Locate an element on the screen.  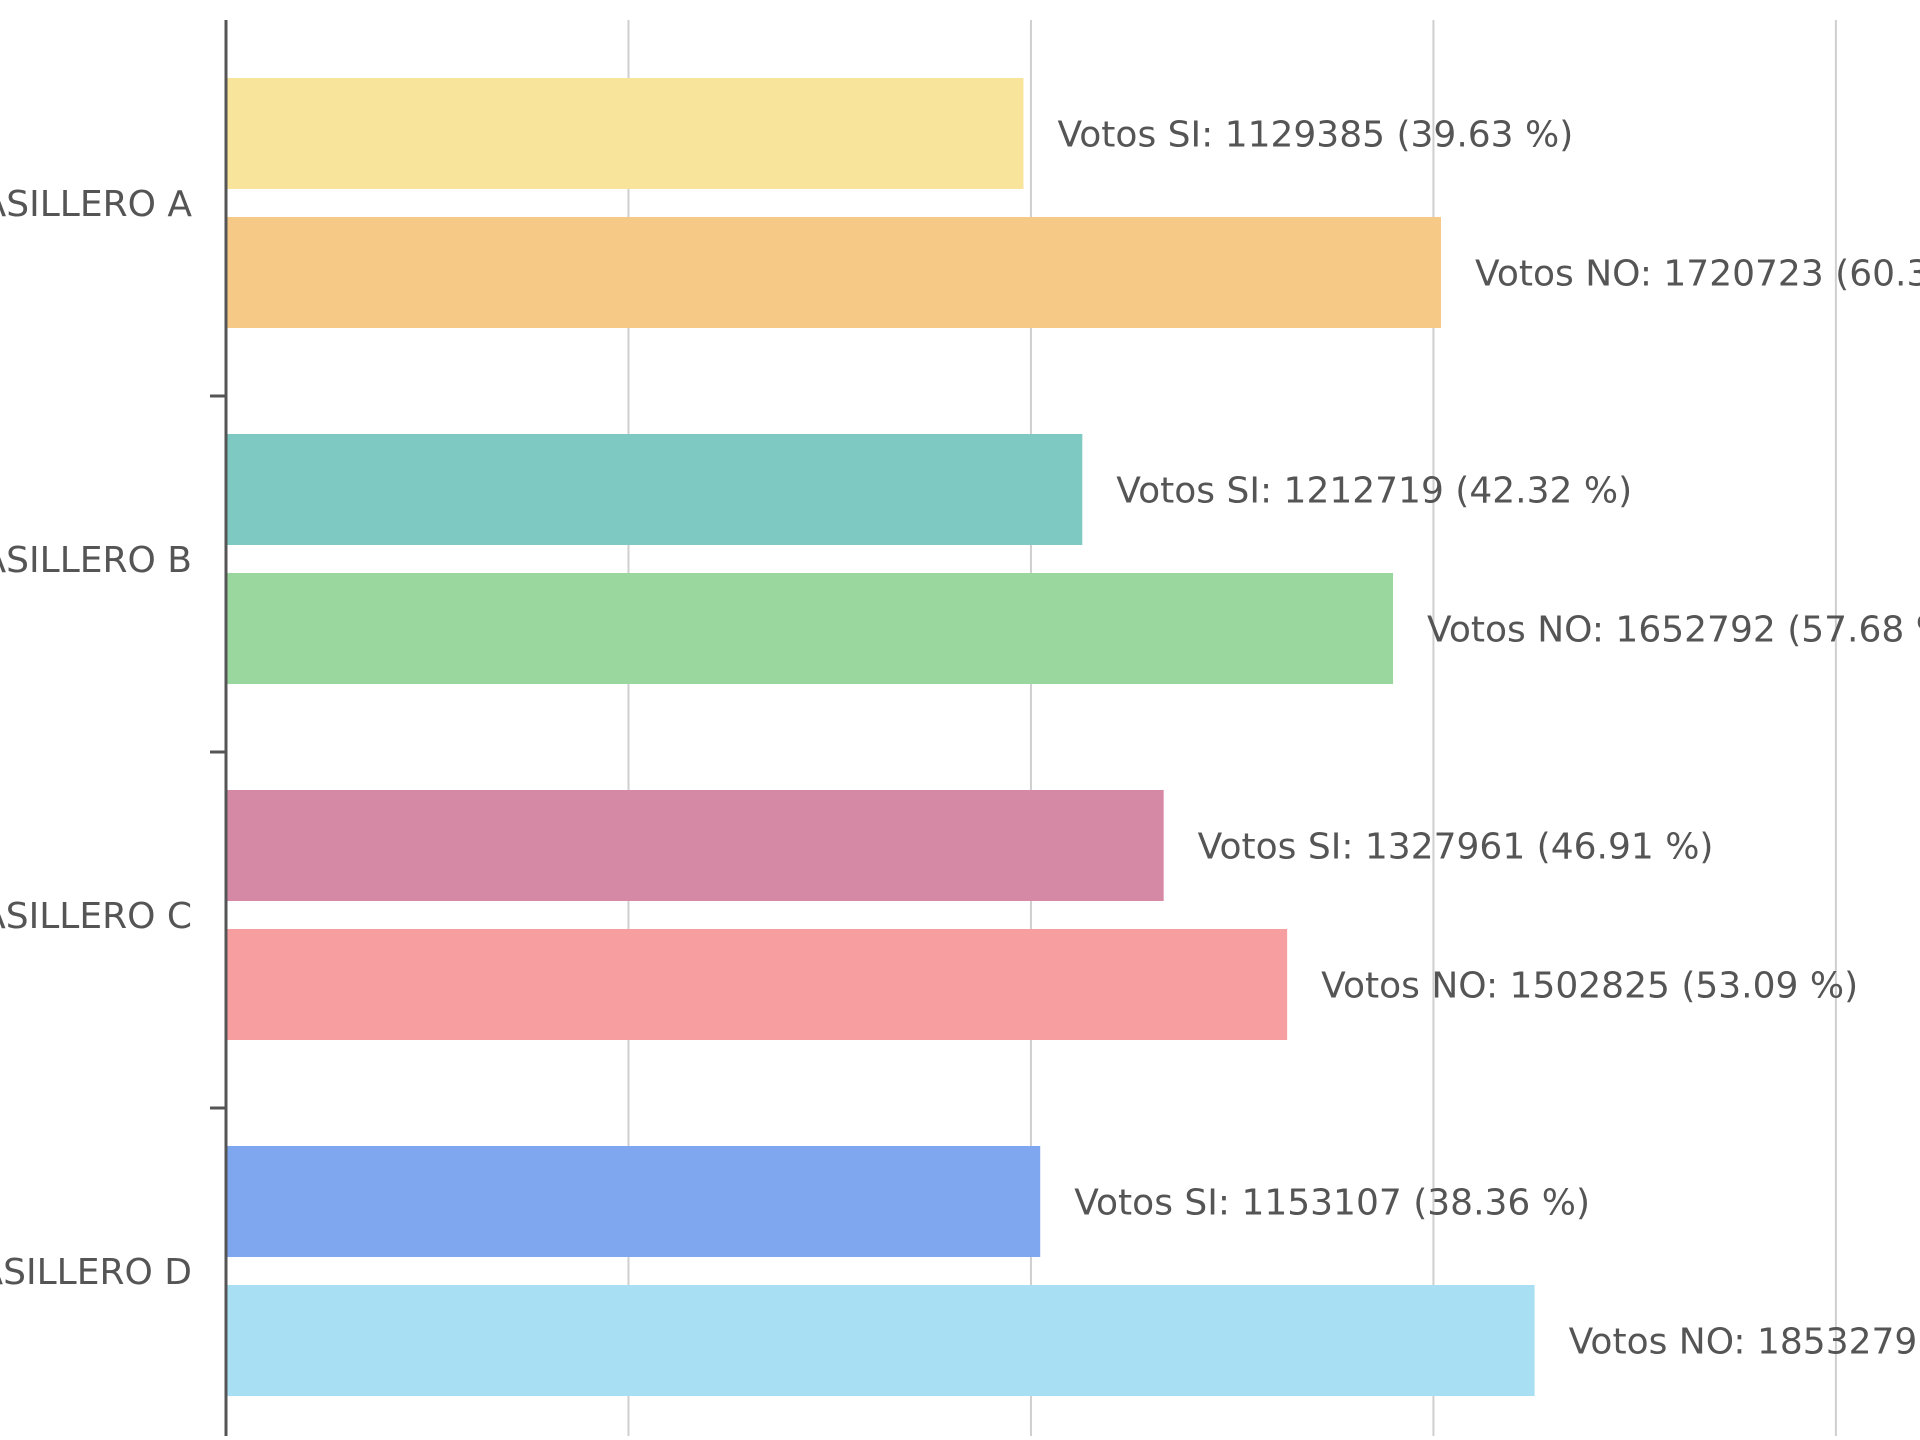
category-label: ASILLERO B is located at coordinates (96, 560).